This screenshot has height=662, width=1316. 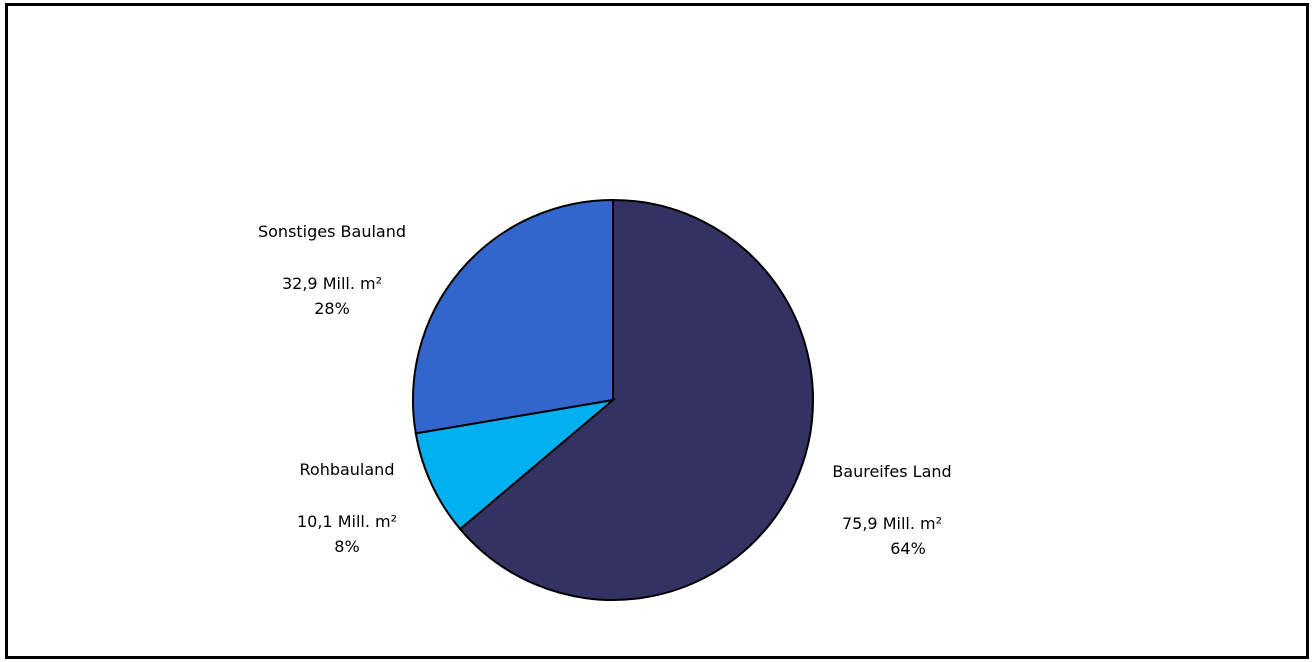 What do you see at coordinates (347, 469) in the screenshot?
I see `slice-label-rohbauland: Rohbauland` at bounding box center [347, 469].